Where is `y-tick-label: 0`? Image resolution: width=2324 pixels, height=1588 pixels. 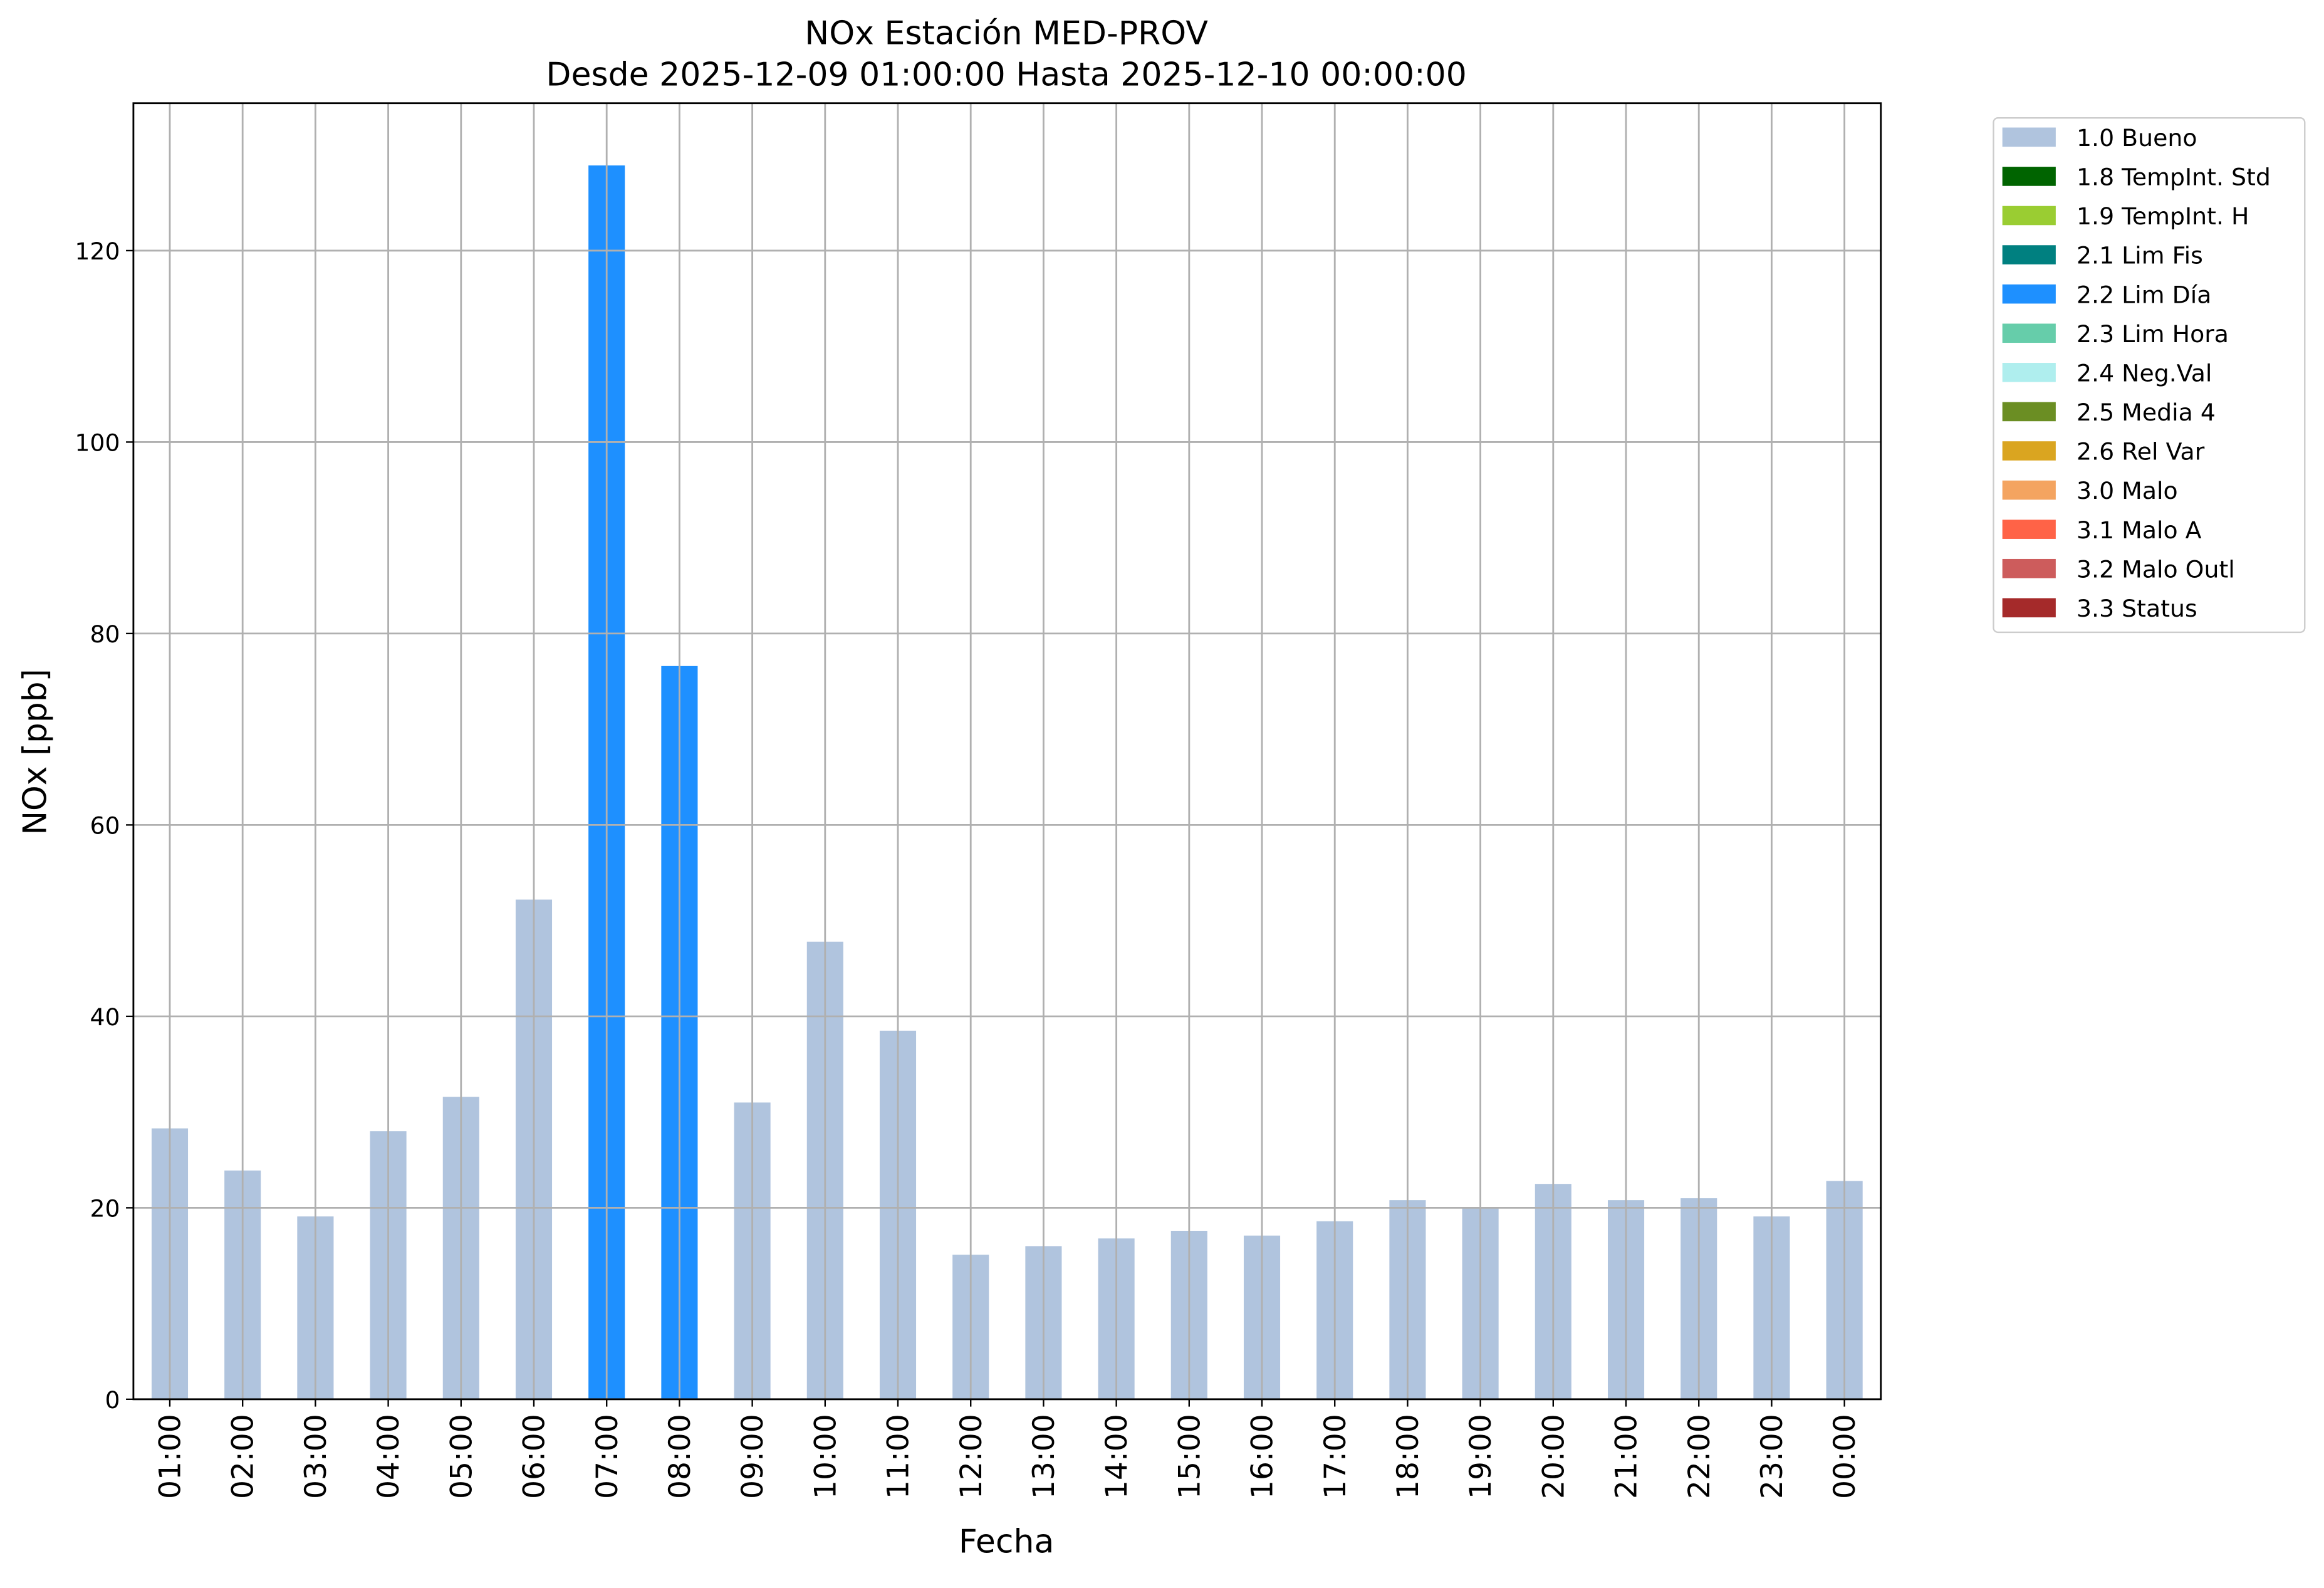 y-tick-label: 0 is located at coordinates (112, 1400).